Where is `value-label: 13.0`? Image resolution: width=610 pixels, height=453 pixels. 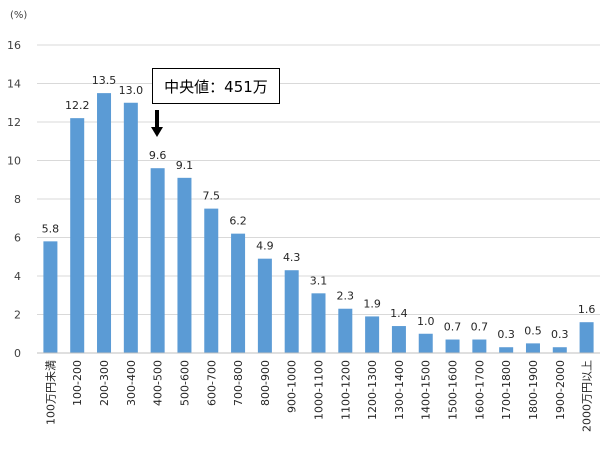
value-label: 13.0 is located at coordinates (131, 90).